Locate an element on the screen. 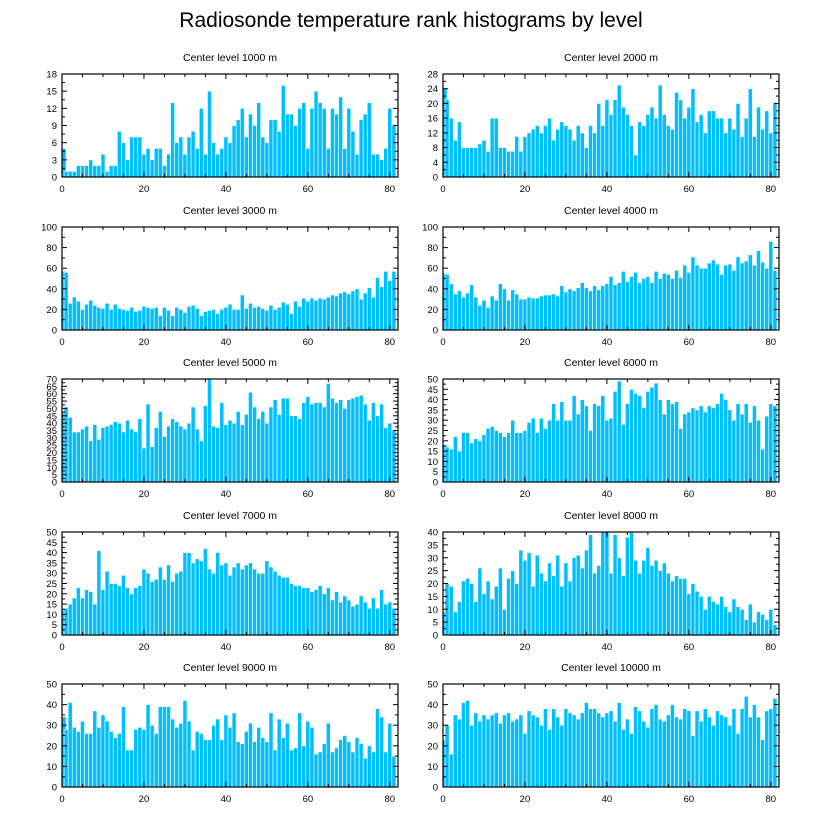 Image resolution: width=822 pixels, height=824 pixels. x-tick-label: 20 is located at coordinates (144, 342).